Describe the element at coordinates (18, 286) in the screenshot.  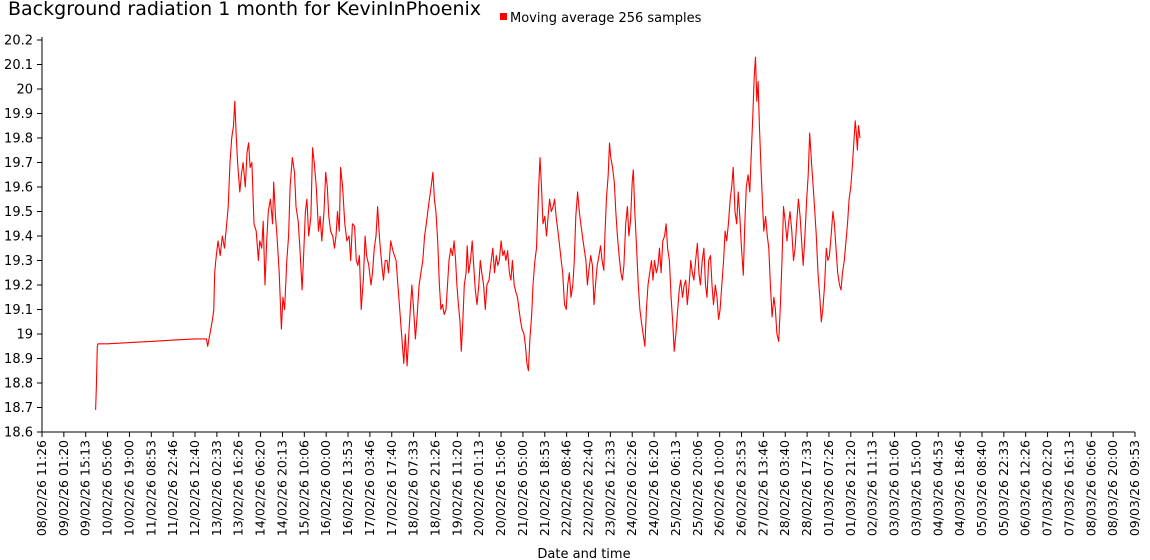
I see `y-tick-label: 19.2` at that location.